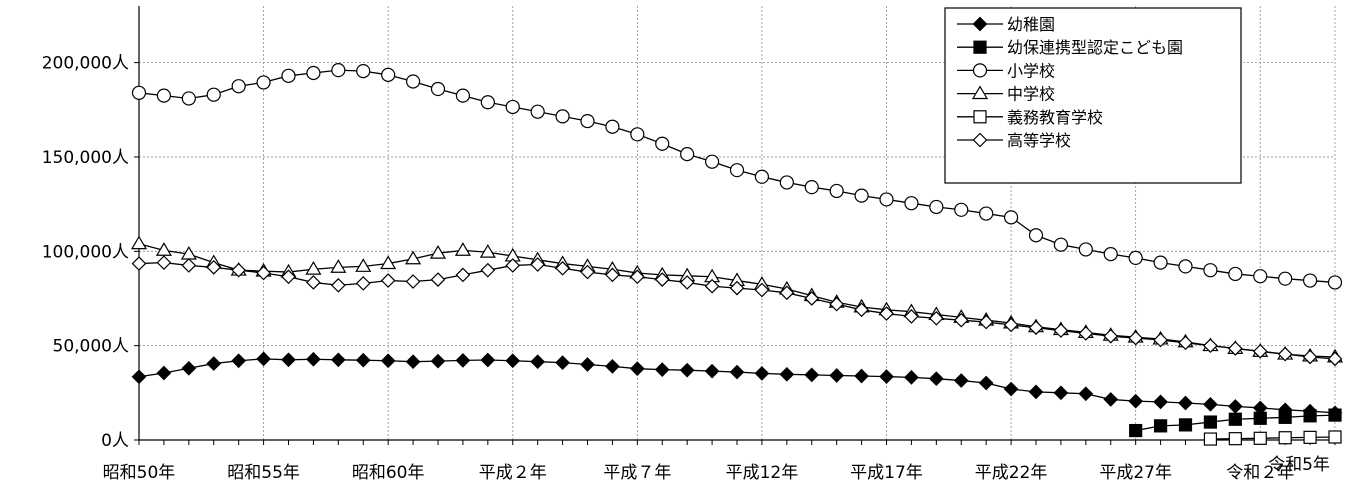  I want to click on legend-label: 幼稚園, so click(1031, 24).